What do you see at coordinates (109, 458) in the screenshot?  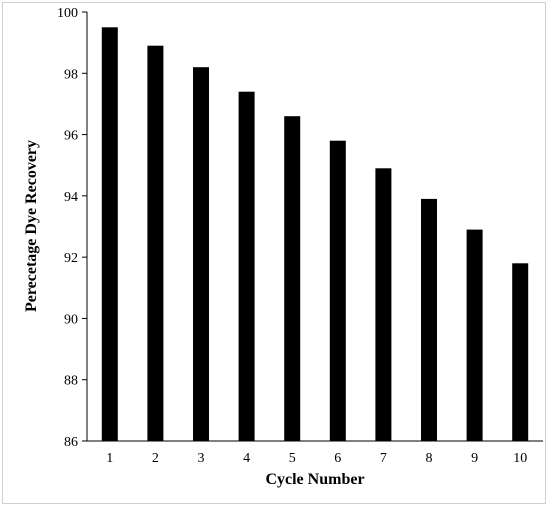 I see `x-tick-label: 1` at bounding box center [109, 458].